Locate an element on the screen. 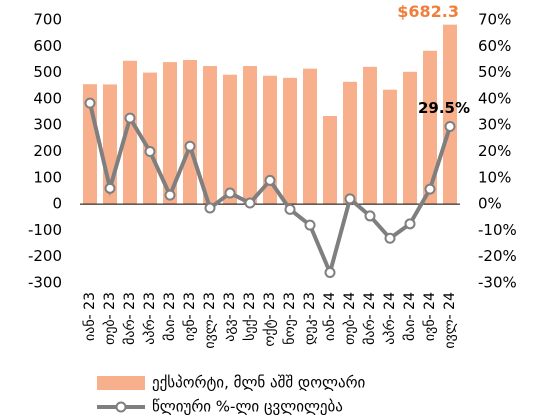  x-tick-label: ივნ- 23 is located at coordinates (190, 316).